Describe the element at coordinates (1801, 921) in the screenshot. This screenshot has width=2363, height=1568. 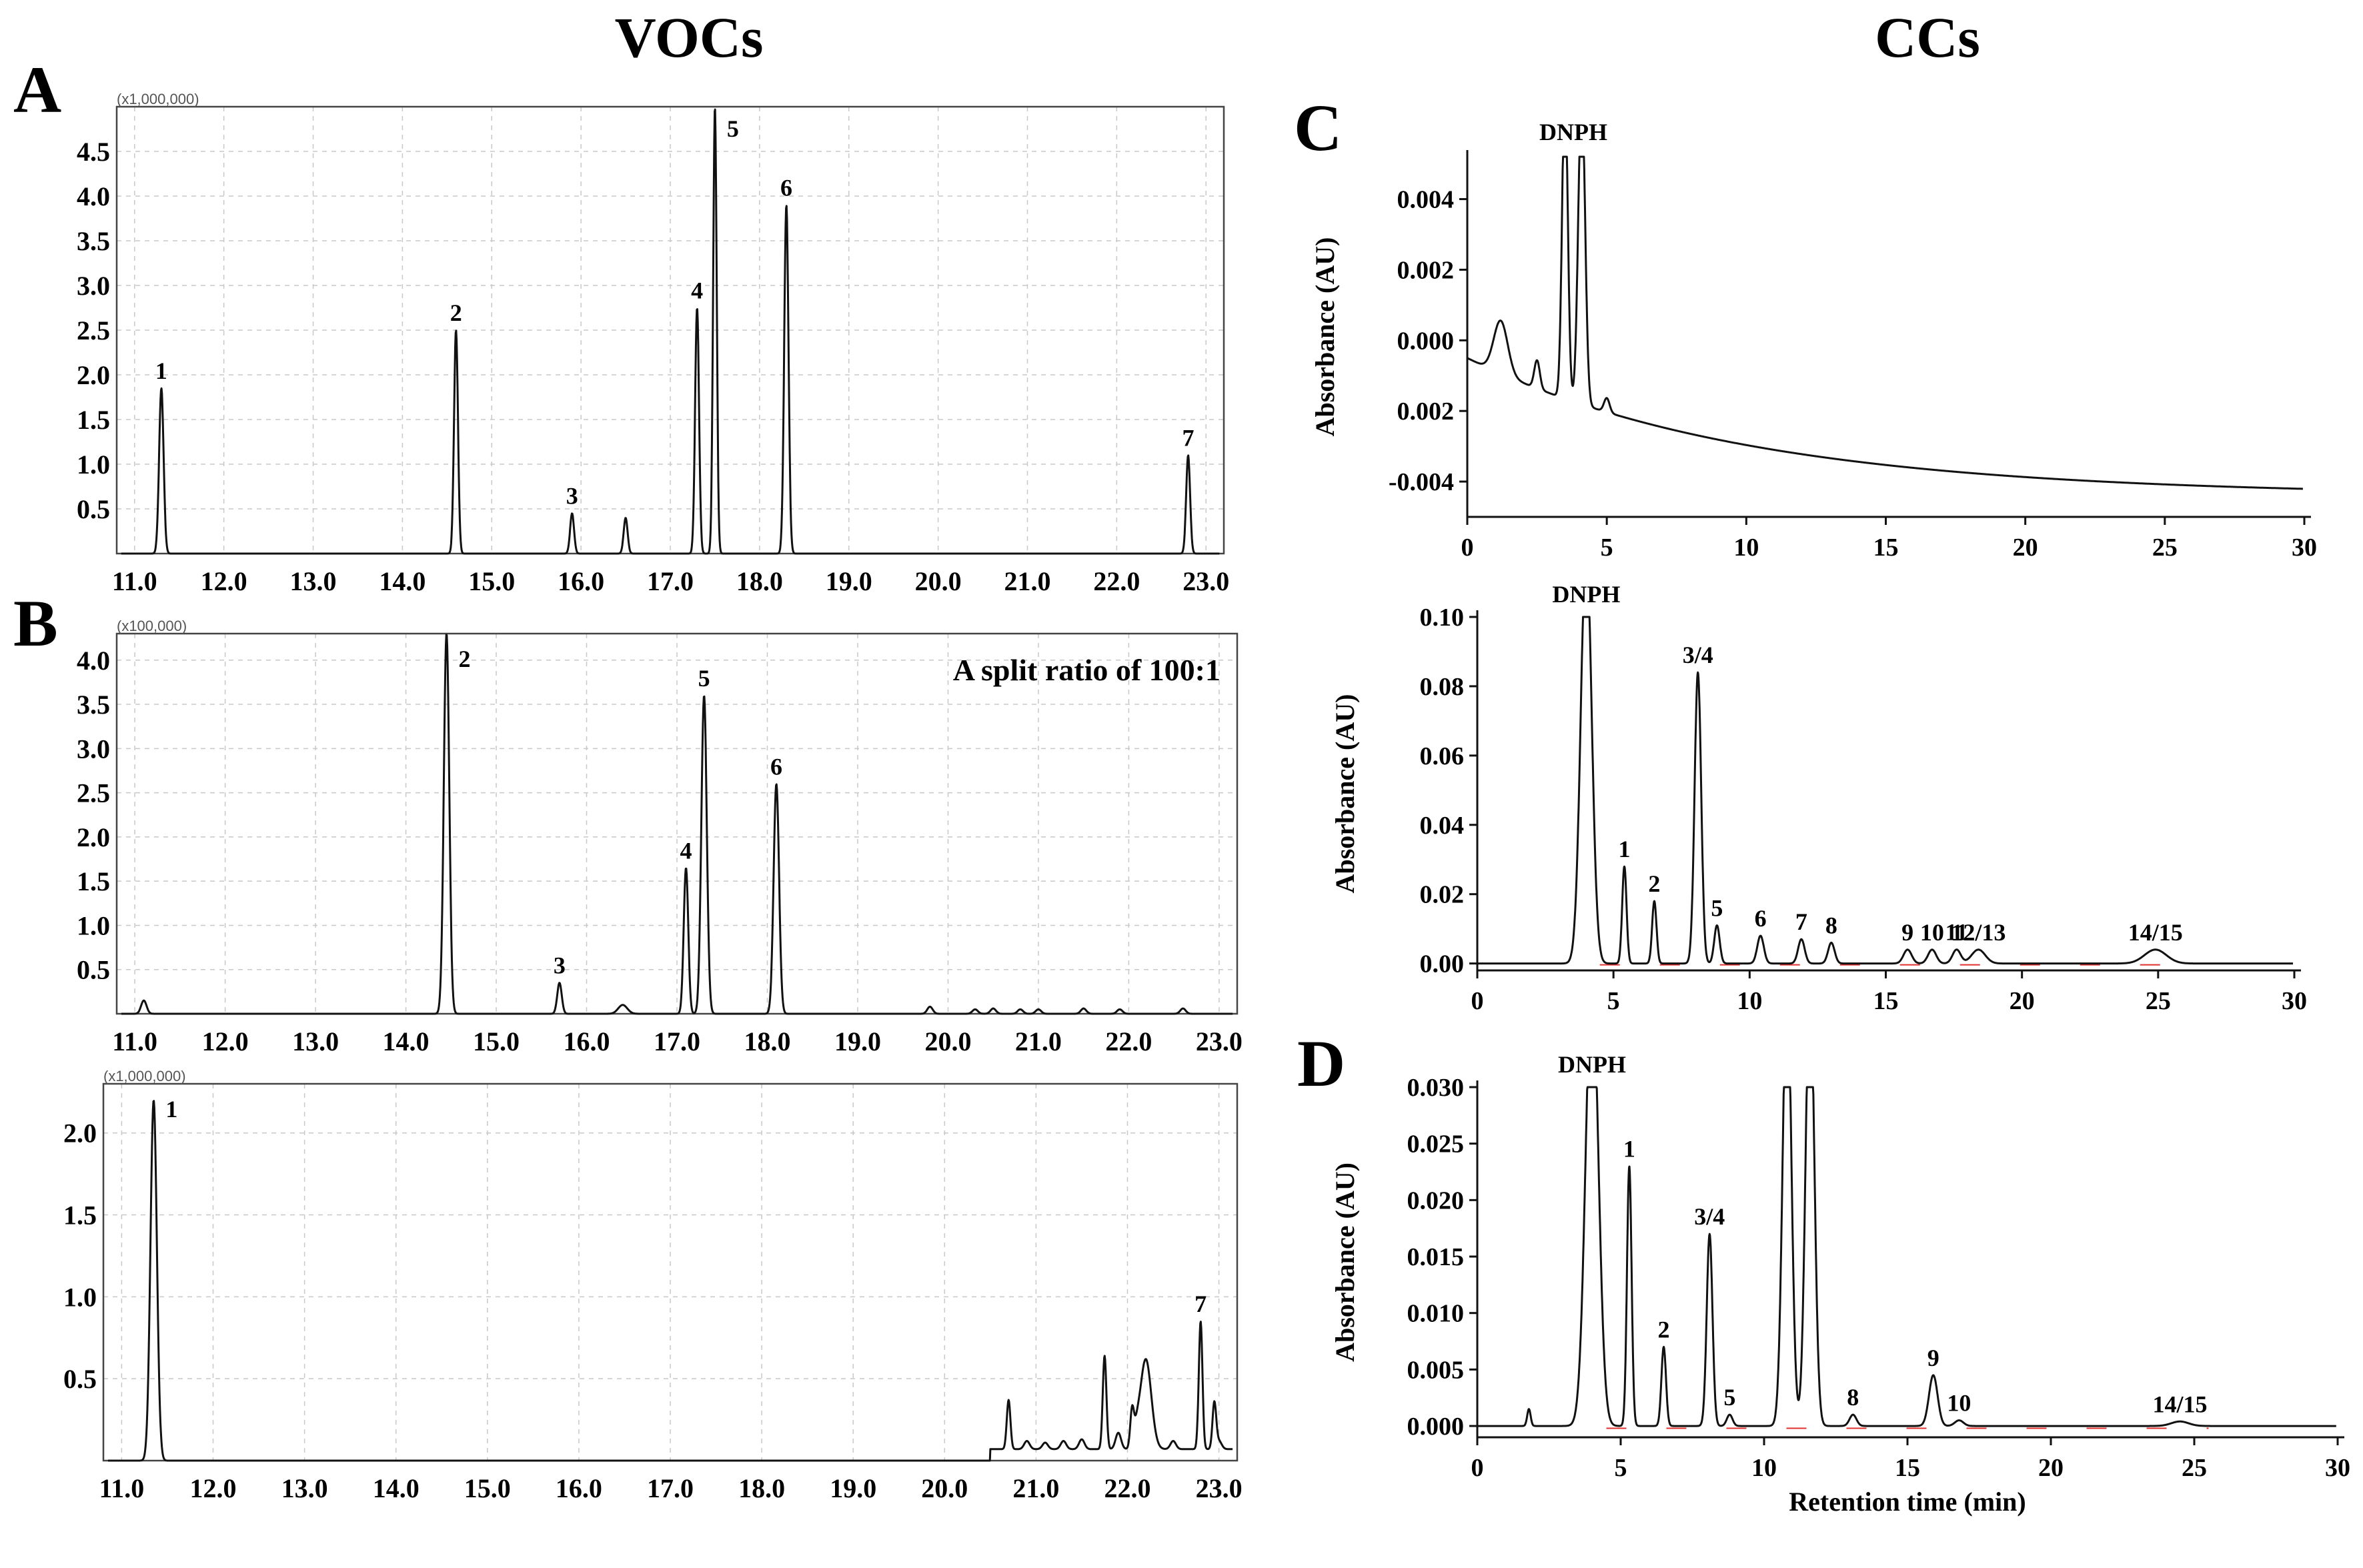
I see `peak-label: 7` at that location.